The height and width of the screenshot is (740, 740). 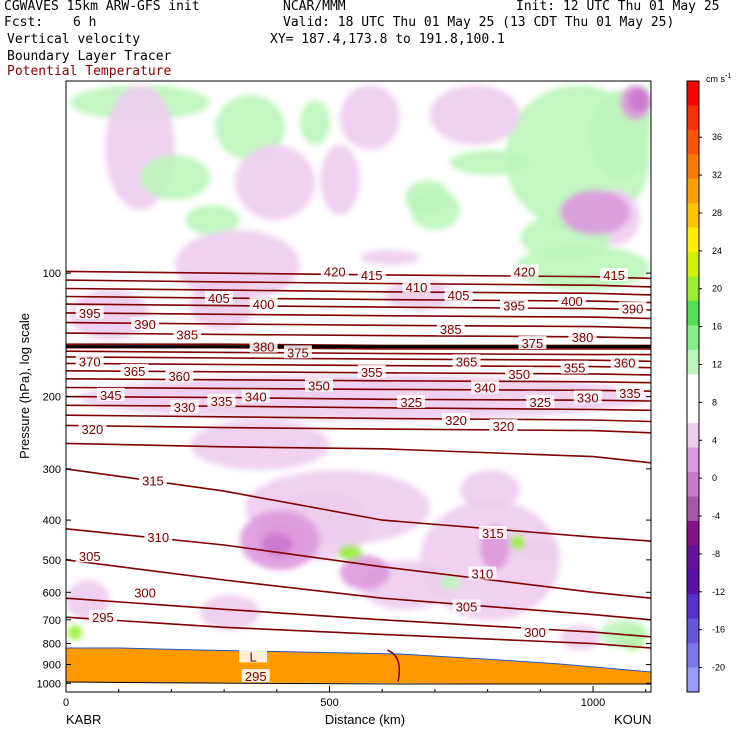 What do you see at coordinates (387, 39) in the screenshot?
I see `xy-endpoints: XY= 187.4,173.8 to 191.8,100.1` at bounding box center [387, 39].